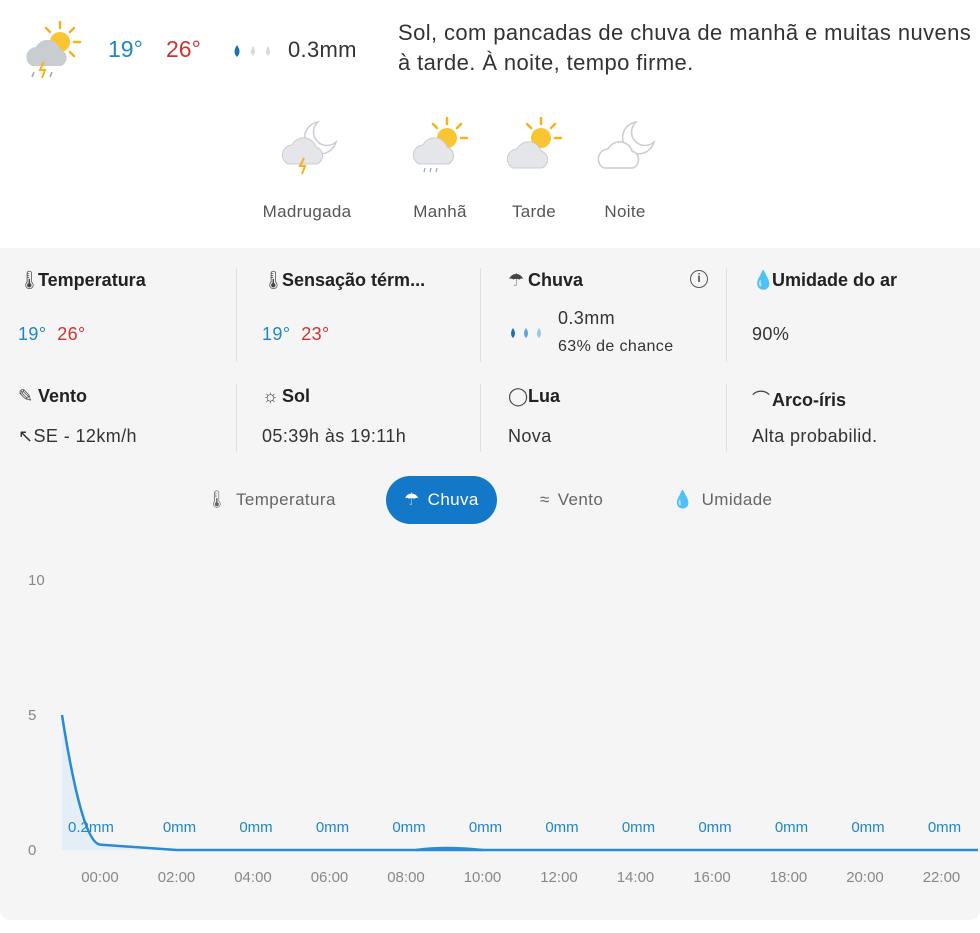 The image size is (980, 933). What do you see at coordinates (276, 334) in the screenshot?
I see `detail-feels-min: 19°` at bounding box center [276, 334].